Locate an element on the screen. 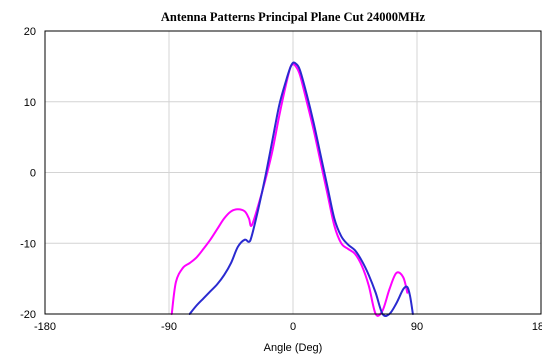 The image size is (542, 358). y-tick-label: 0 is located at coordinates (33, 174).